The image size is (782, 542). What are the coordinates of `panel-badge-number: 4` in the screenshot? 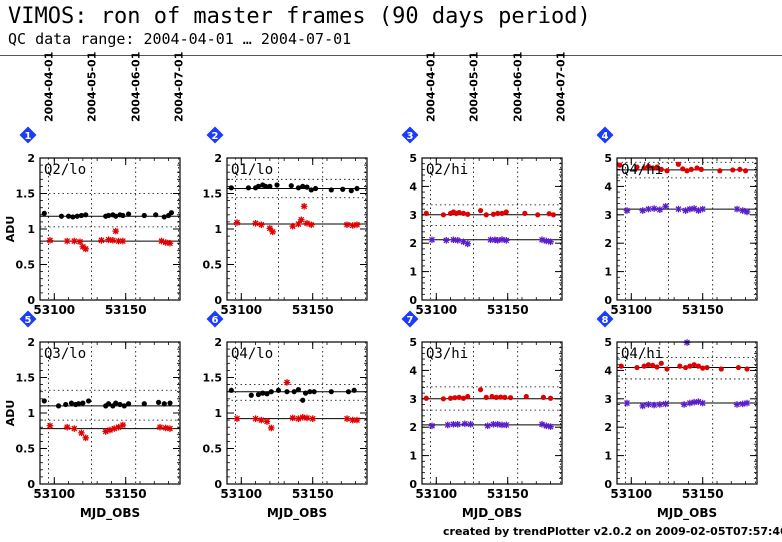 It's located at (605, 136).